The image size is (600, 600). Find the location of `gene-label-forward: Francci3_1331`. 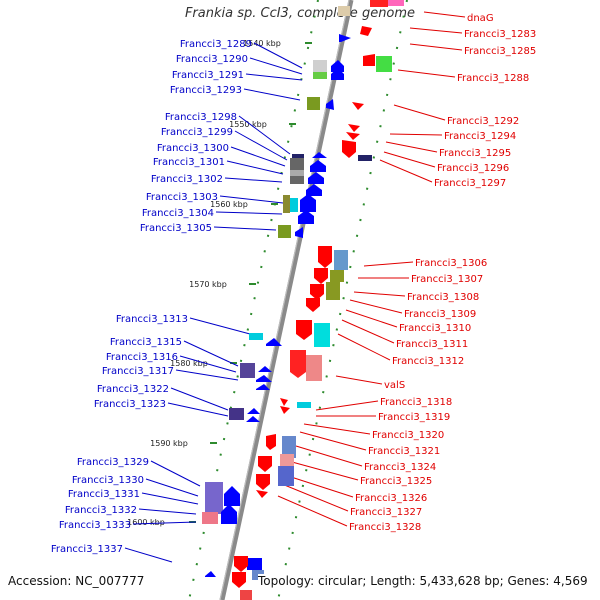

gene-label-forward: Francci3_1331 is located at coordinates (104, 494).